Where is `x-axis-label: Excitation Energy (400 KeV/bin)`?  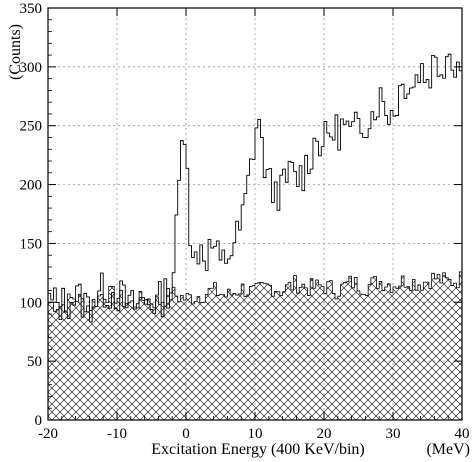
x-axis-label: Excitation Energy (400 KeV/bin) is located at coordinates (257, 449).